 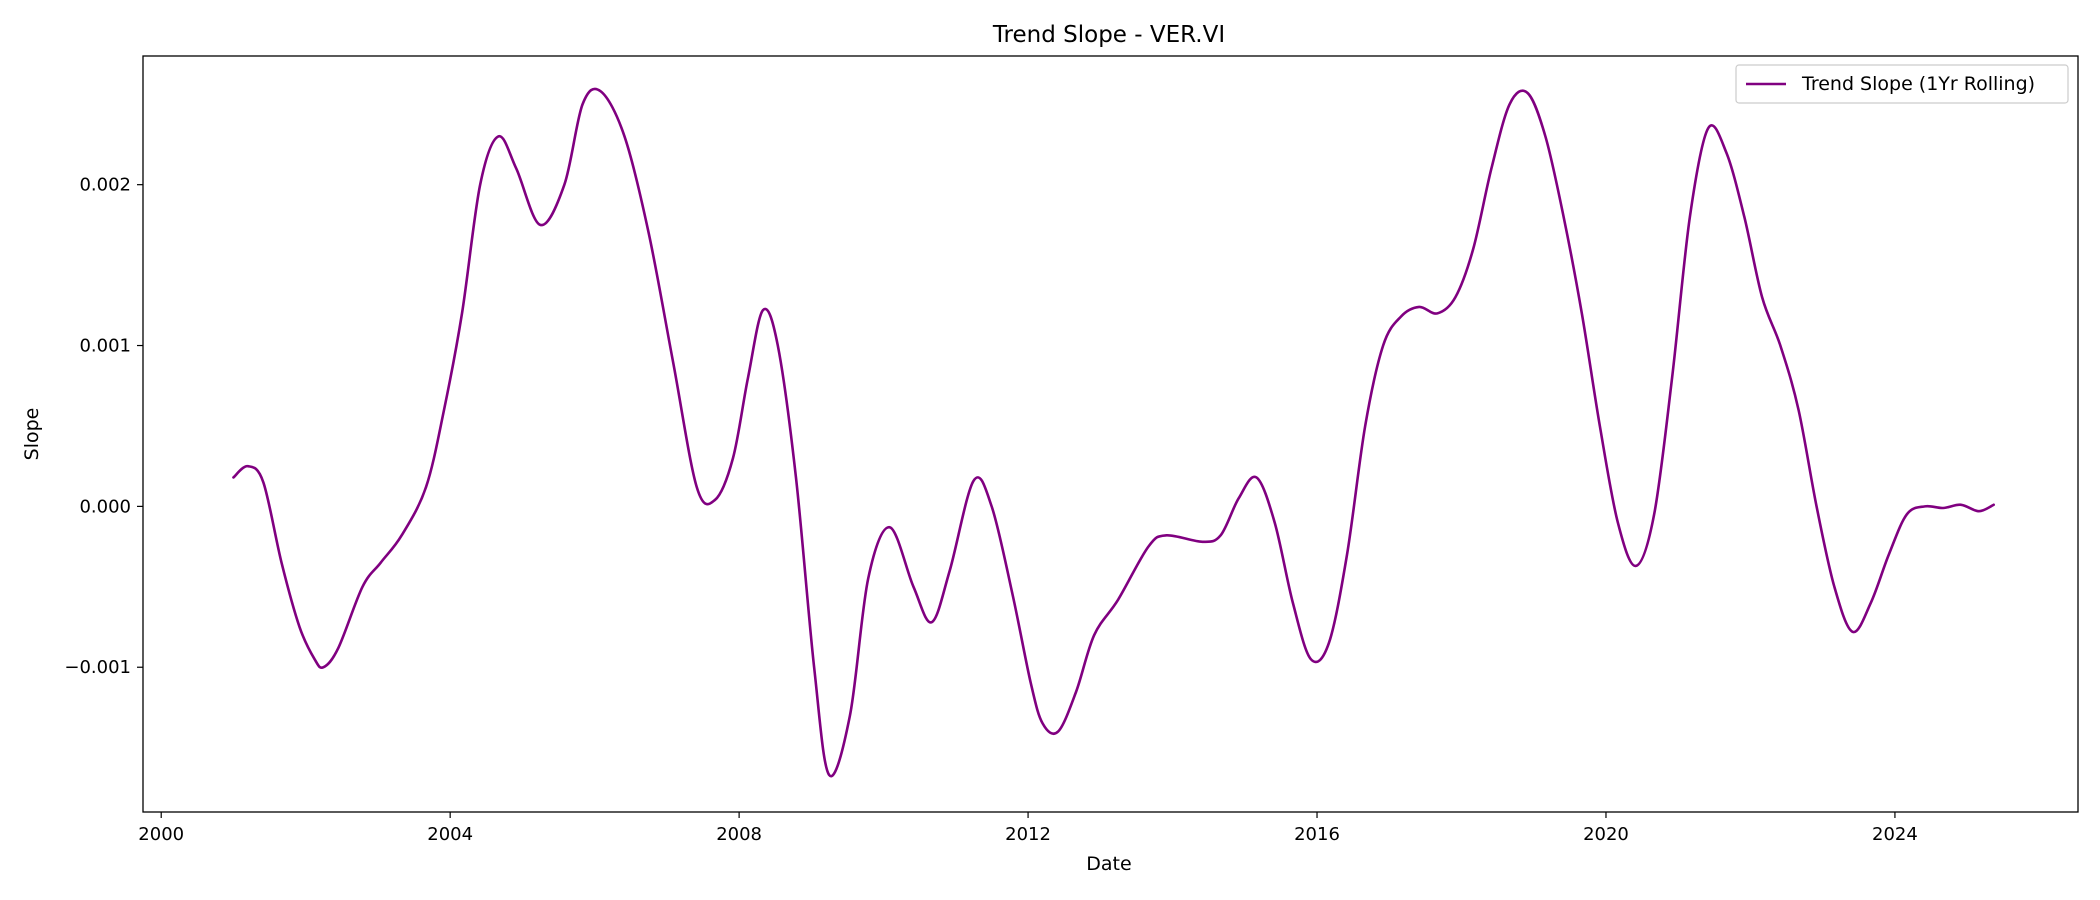 I want to click on y-tick-label: −0.001, so click(x=97, y=667).